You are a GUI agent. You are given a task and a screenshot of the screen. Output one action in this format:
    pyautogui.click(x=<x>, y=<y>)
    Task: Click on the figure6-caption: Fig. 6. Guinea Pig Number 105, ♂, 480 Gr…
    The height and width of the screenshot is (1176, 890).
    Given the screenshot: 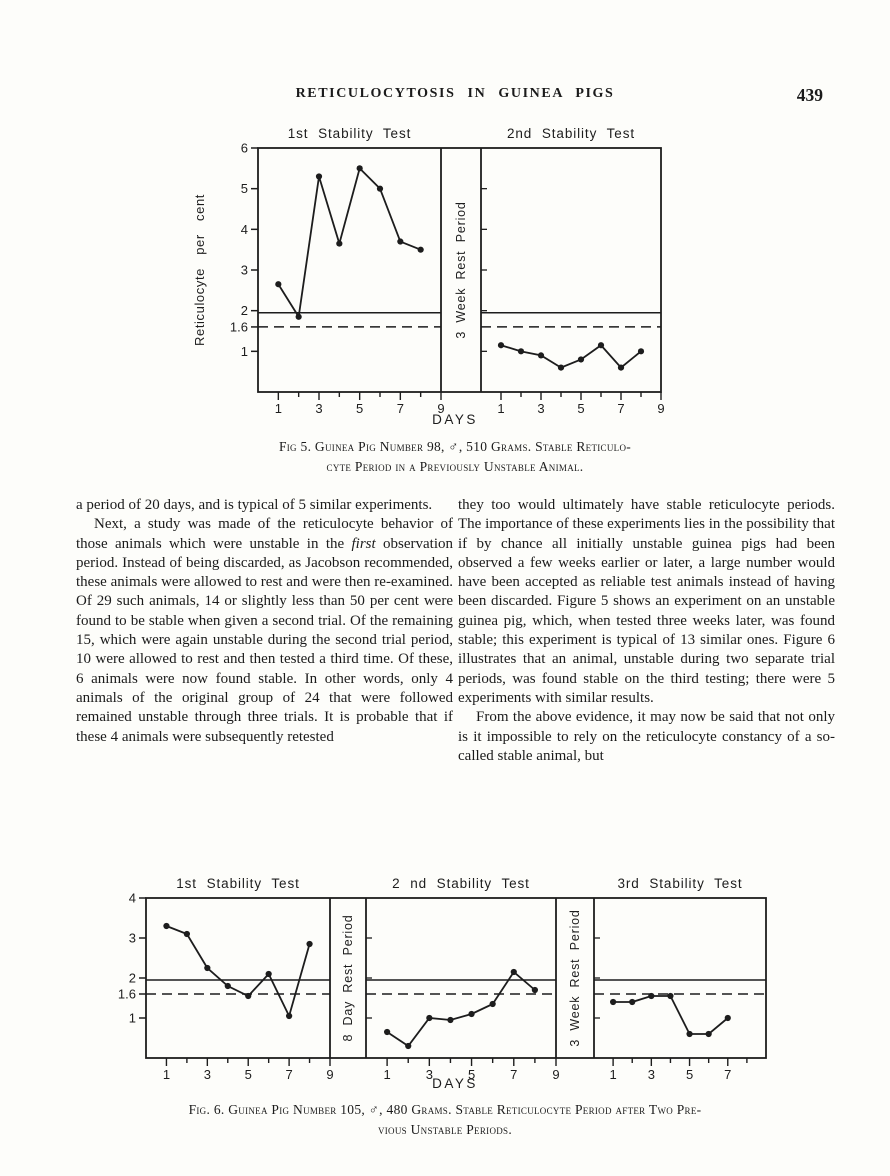 What is the action you would take?
    pyautogui.click(x=445, y=1120)
    